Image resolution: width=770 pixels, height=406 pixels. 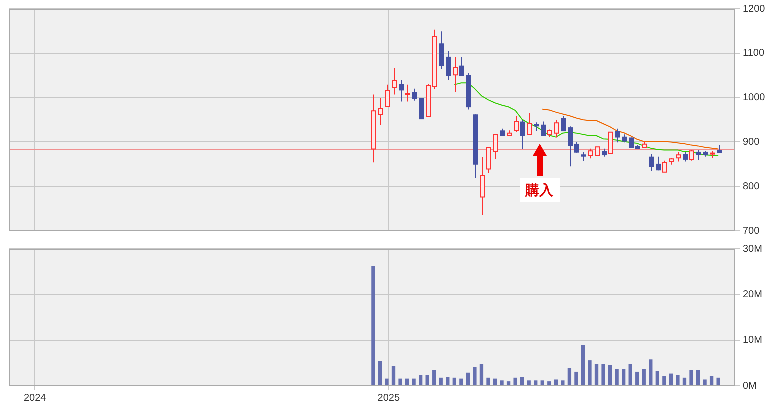 I want to click on y-tick-label: 0M, so click(x=750, y=386).